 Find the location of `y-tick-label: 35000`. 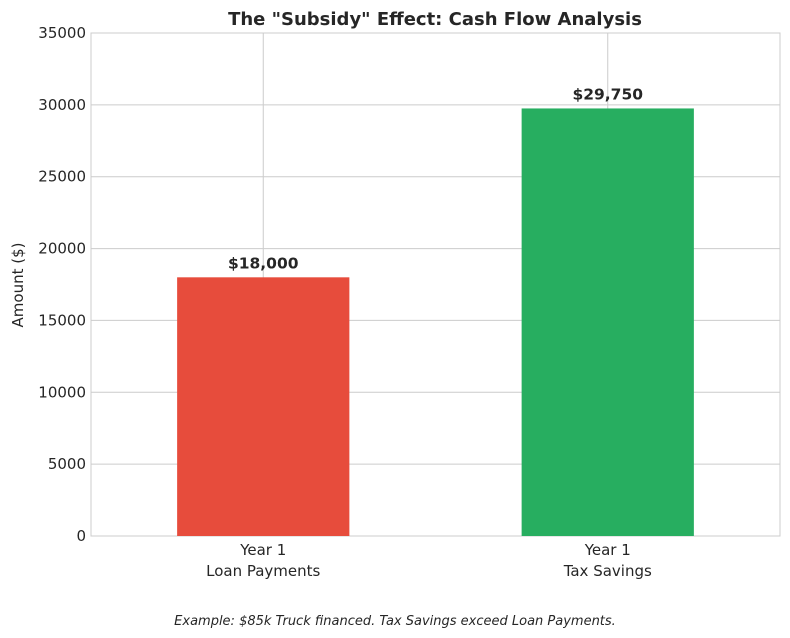

y-tick-label: 35000 is located at coordinates (62, 33).